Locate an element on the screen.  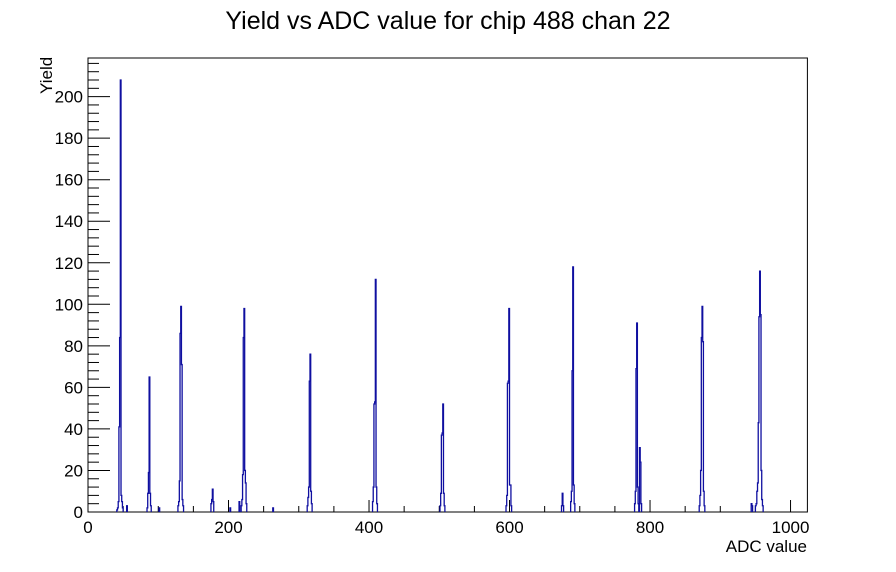
y-axis-tick-labels: 0 20 40 60 80 100 120 140 160 180 200 is located at coordinates (69, 305).